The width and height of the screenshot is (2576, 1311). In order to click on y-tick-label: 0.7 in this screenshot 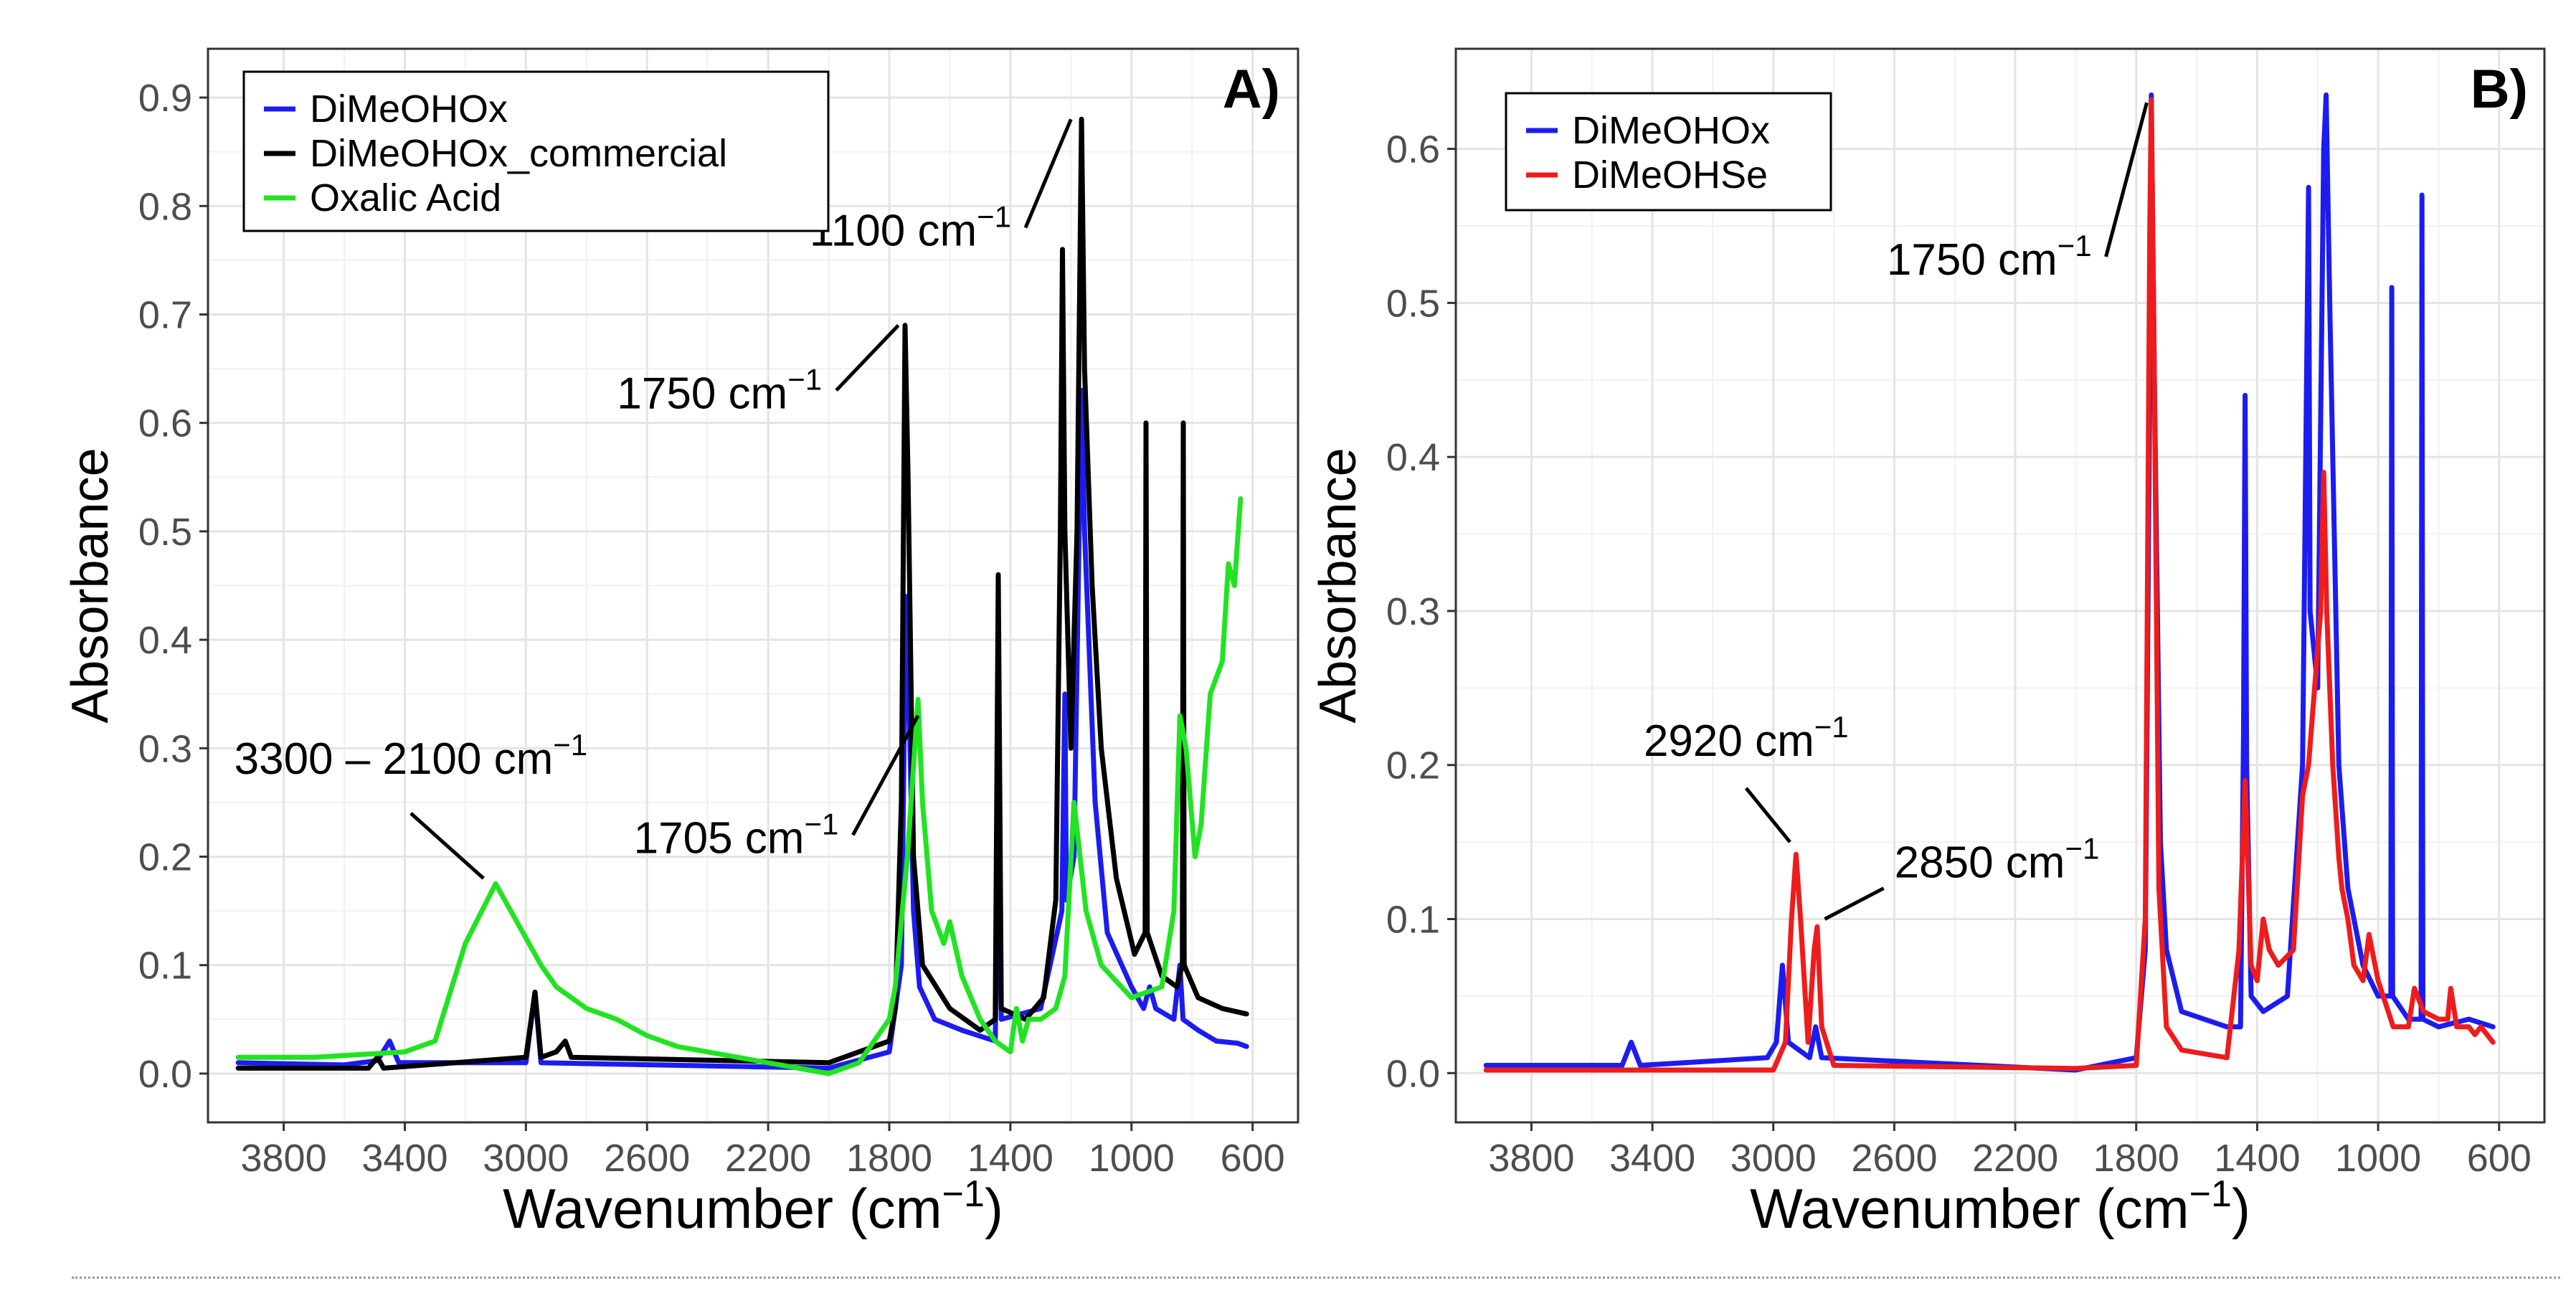, I will do `click(165, 314)`.